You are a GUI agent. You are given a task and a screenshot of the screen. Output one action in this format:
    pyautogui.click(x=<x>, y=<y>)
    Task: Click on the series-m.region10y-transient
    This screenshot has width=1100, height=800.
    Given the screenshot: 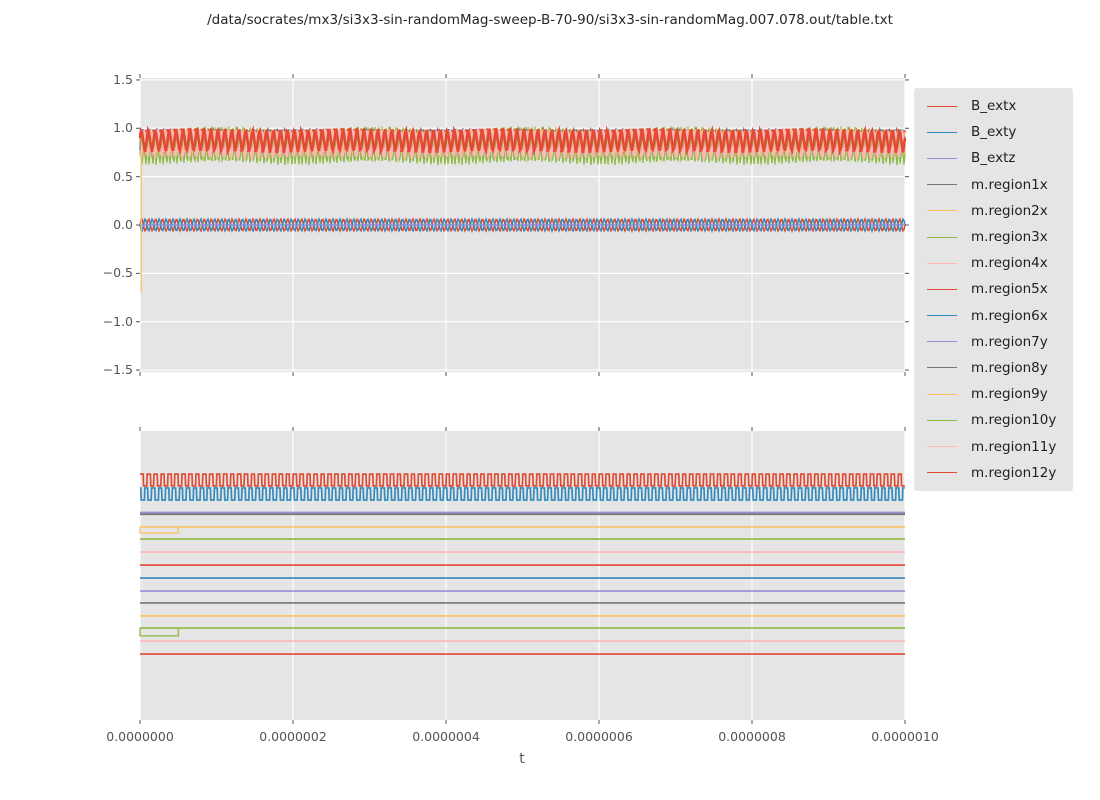 What is the action you would take?
    pyautogui.click(x=159, y=632)
    